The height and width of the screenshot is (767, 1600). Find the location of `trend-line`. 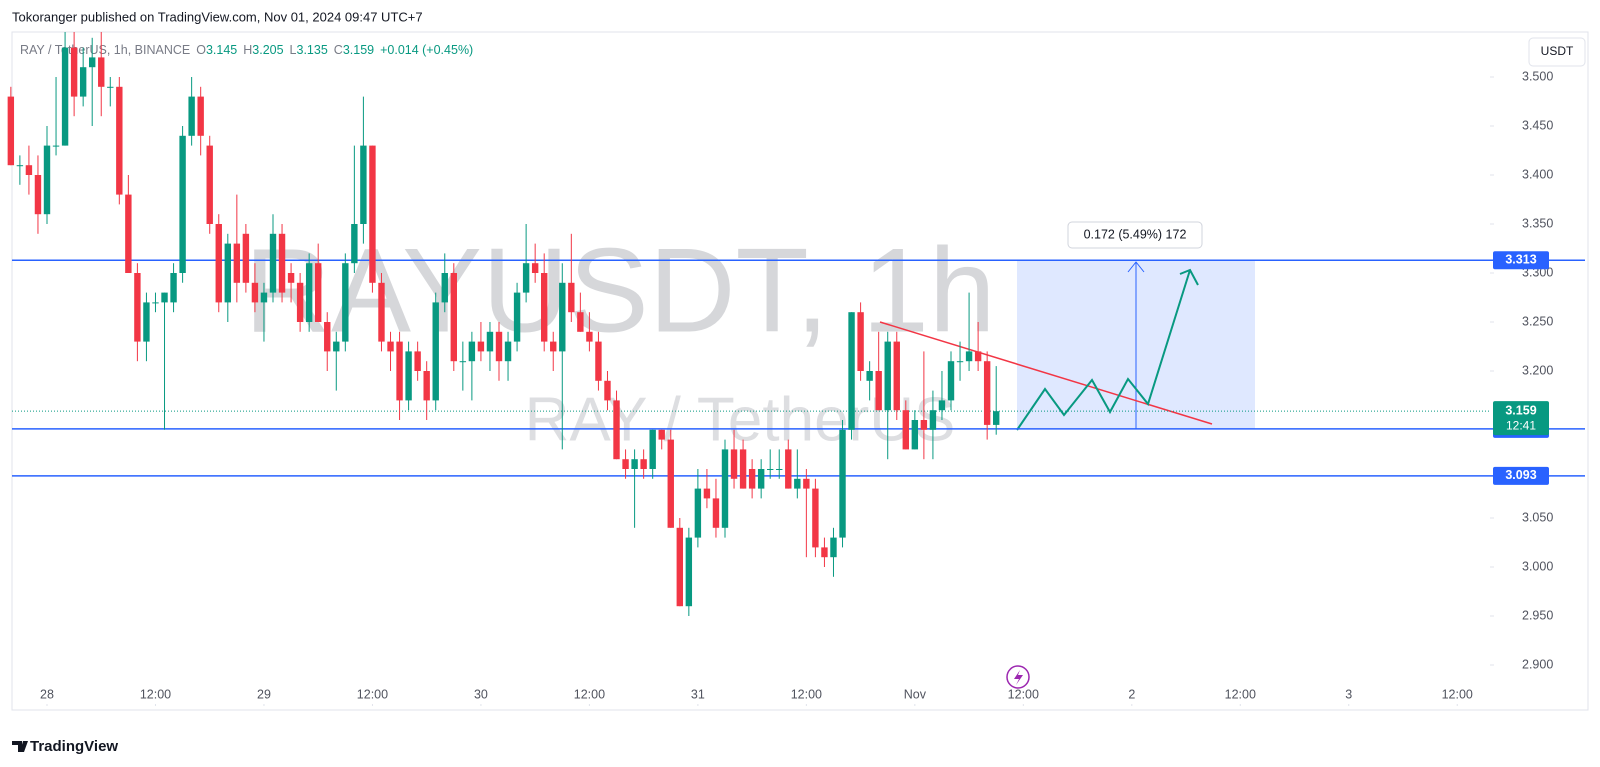

trend-line is located at coordinates (1046, 373).